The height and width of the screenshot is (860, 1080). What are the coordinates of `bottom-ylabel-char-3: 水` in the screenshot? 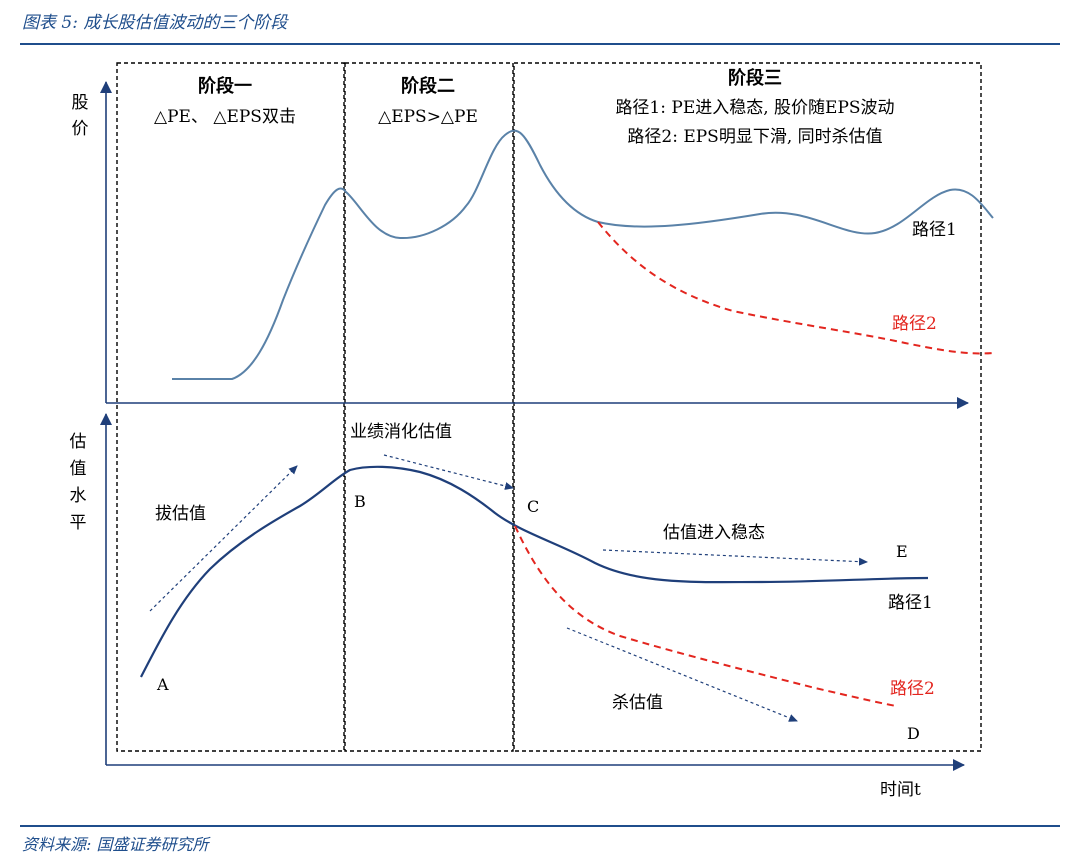 It's located at (78, 496).